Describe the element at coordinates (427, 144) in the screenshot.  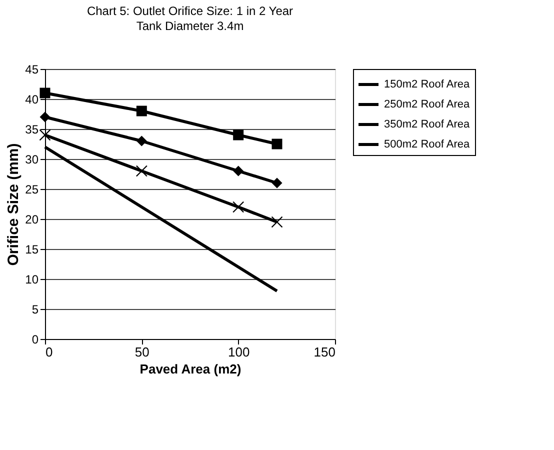
I see `legend-label: 500m2 Roof Area` at that location.